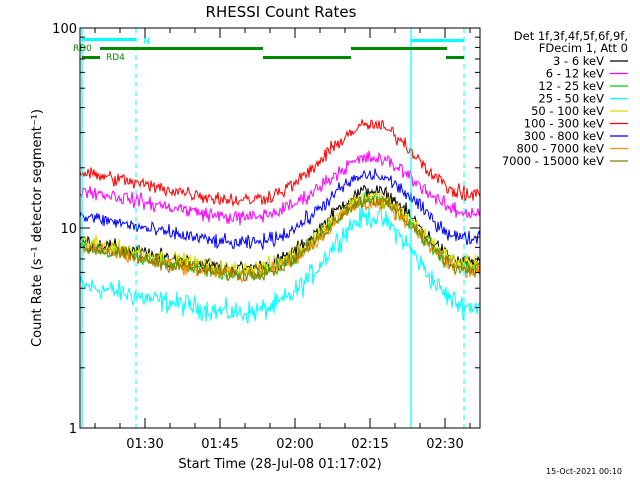  What do you see at coordinates (564, 136) in the screenshot?
I see `legend-label: 300 - 800 keV` at bounding box center [564, 136].